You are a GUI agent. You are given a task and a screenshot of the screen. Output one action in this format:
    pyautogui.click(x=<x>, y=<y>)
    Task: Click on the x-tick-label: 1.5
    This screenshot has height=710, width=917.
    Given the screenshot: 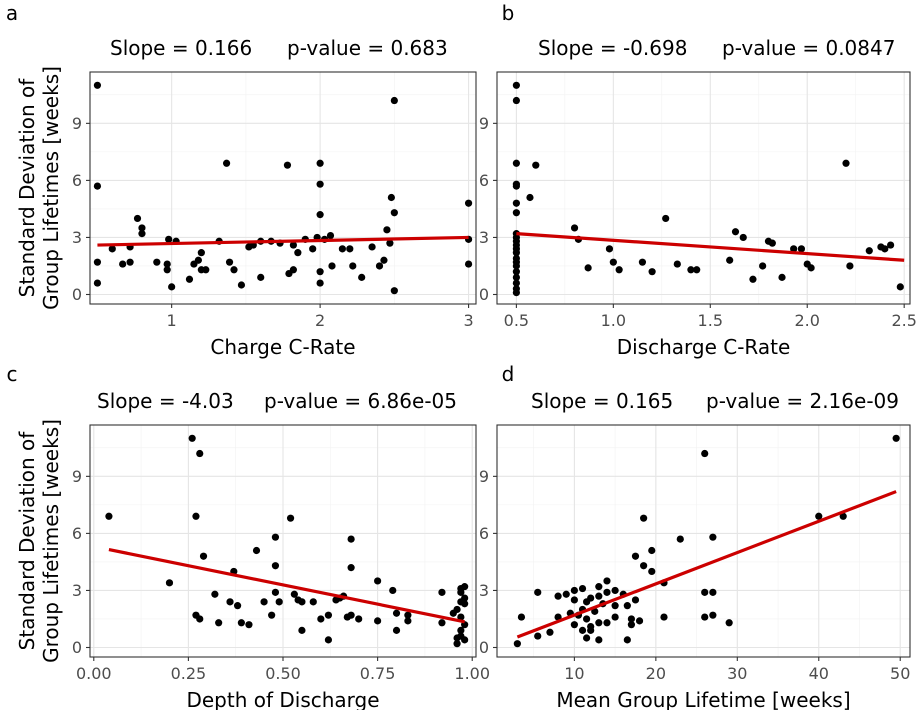 What is the action you would take?
    pyautogui.click(x=710, y=320)
    